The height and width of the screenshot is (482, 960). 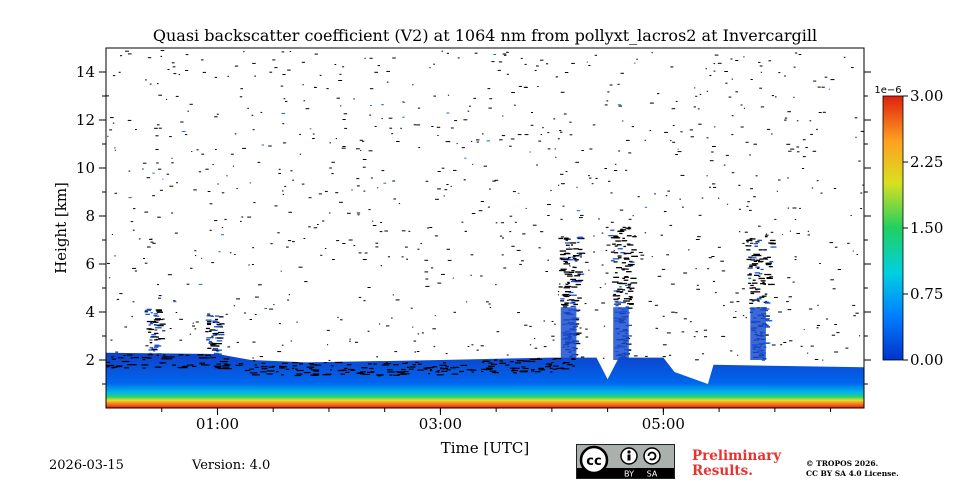 What do you see at coordinates (625, 473) in the screenshot?
I see `cc-badge-strip` at bounding box center [625, 473].